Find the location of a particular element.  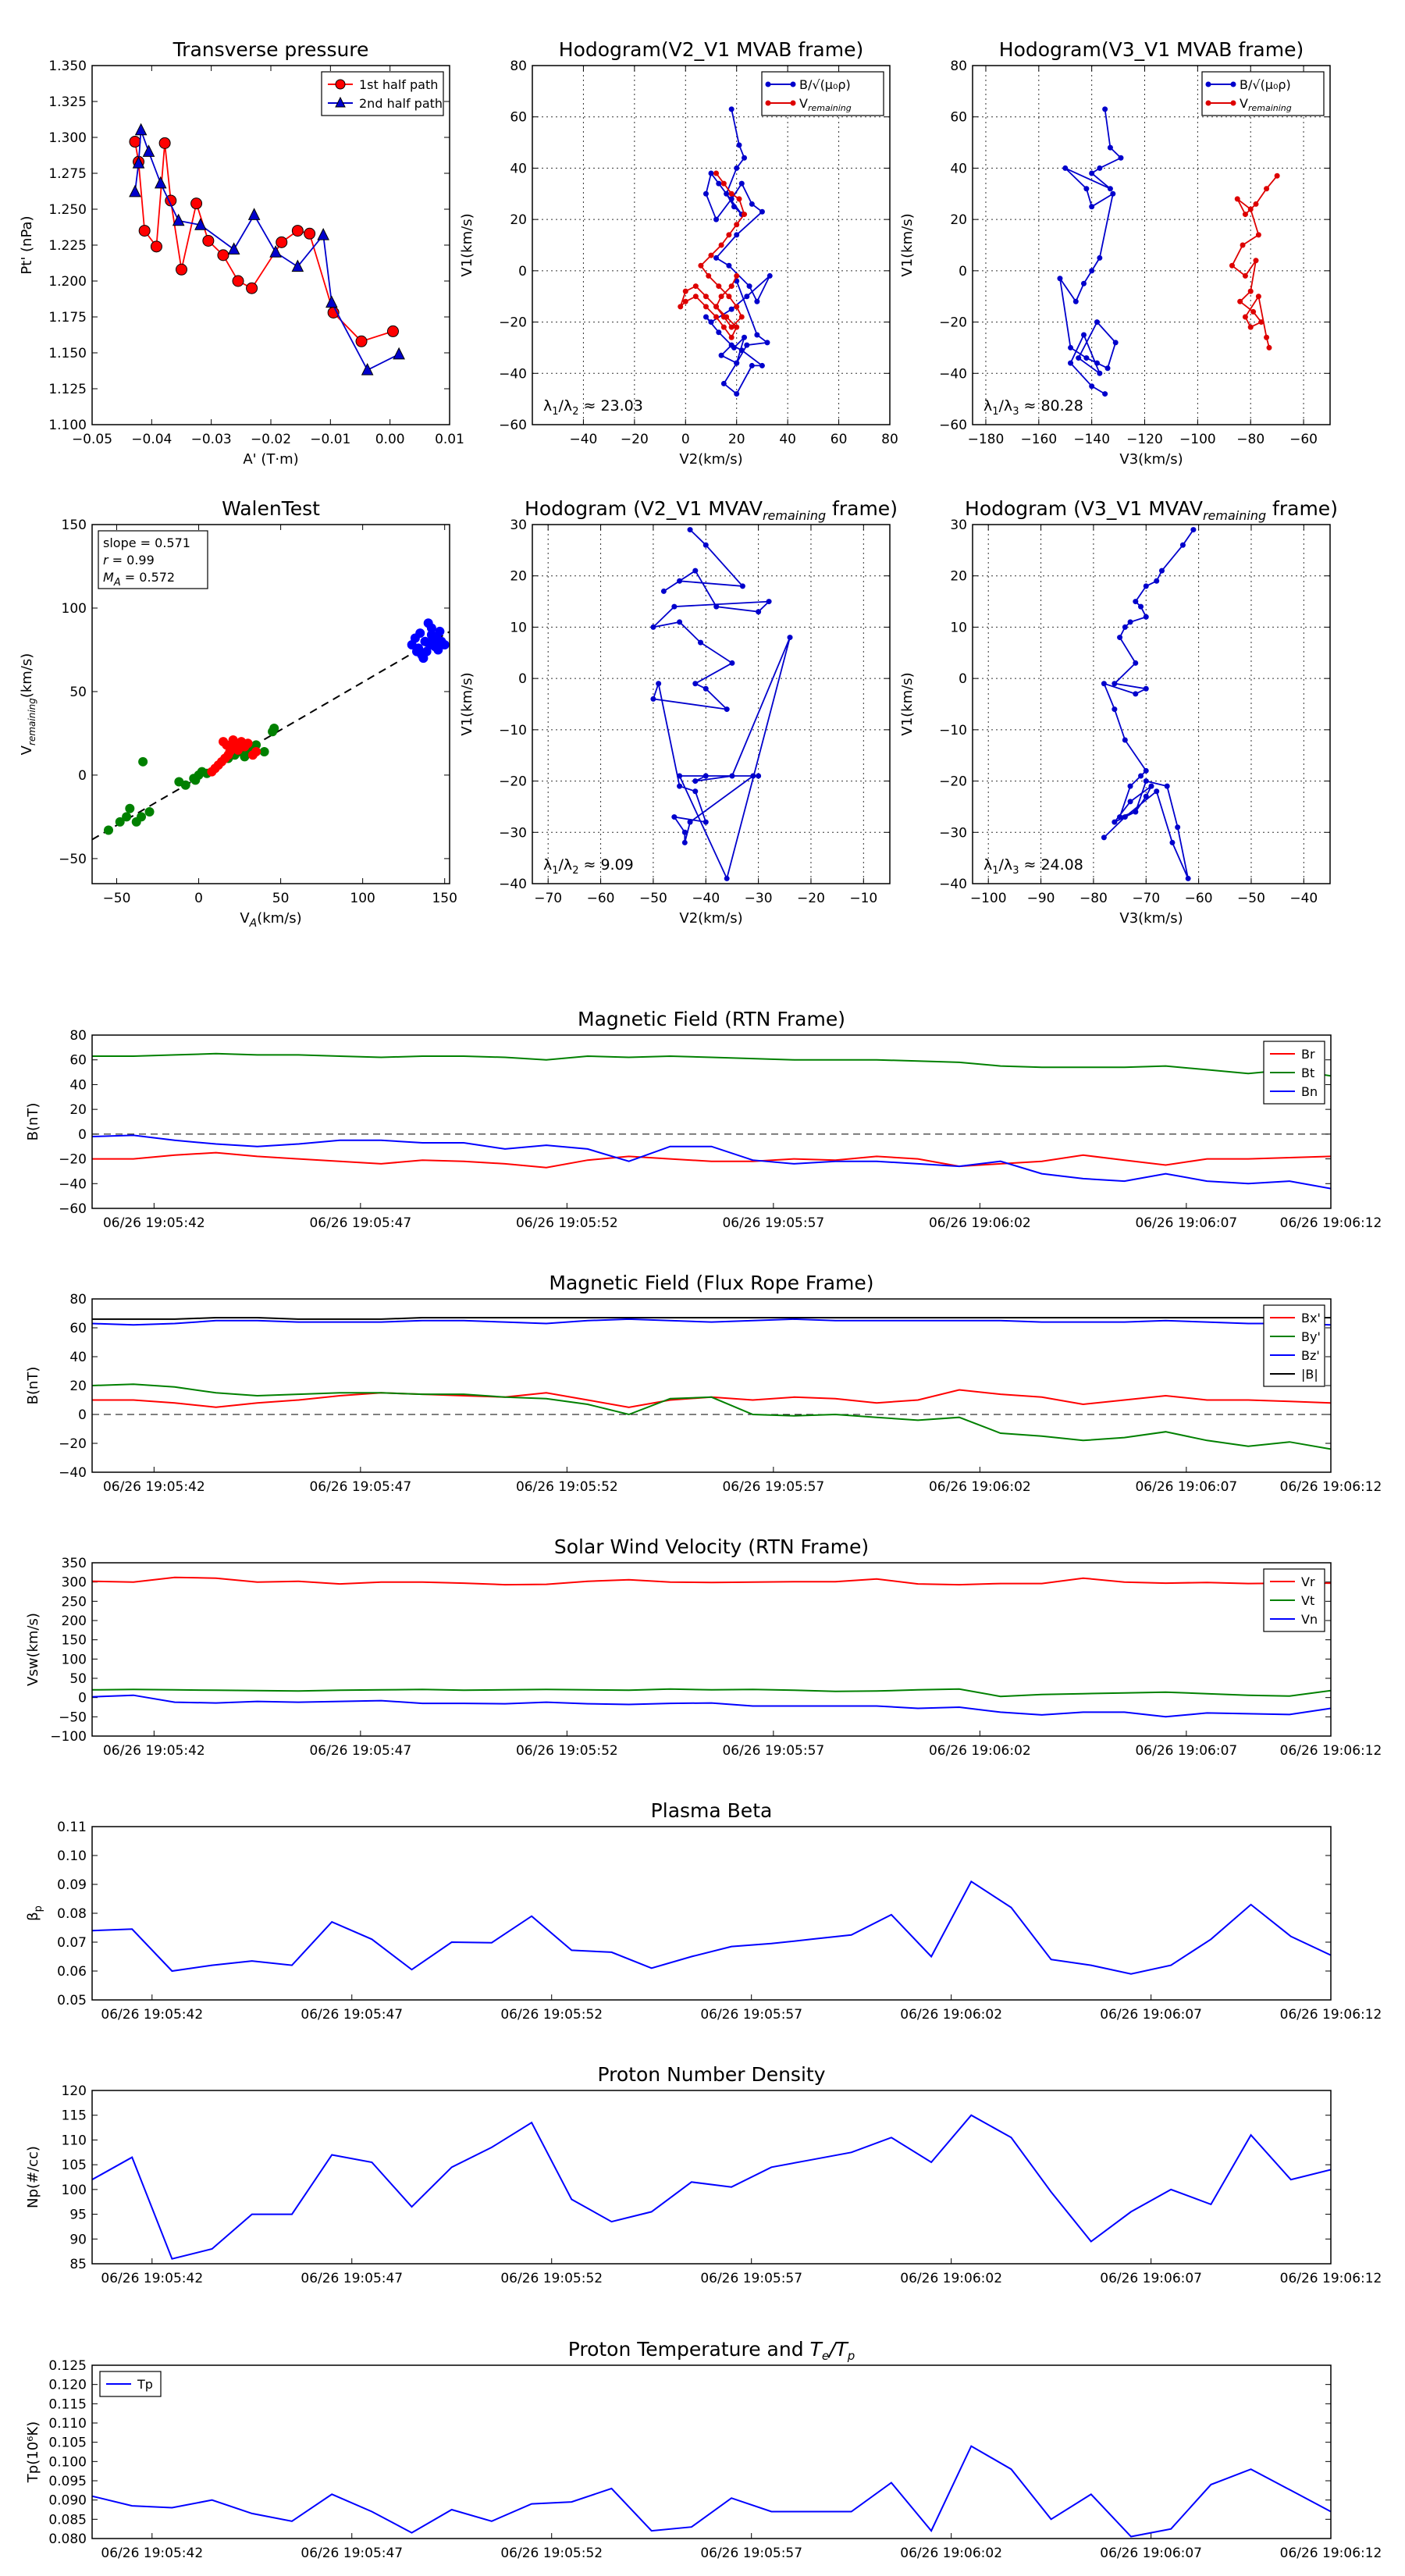

x-tick-label: 06/26 19:05:47 is located at coordinates (352, 2278).